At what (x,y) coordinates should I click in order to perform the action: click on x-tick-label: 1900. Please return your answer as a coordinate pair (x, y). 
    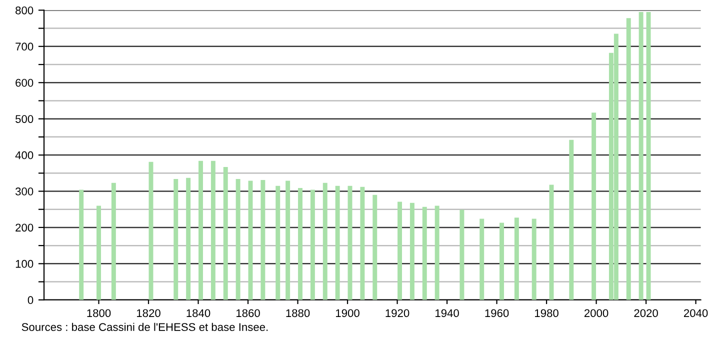
    Looking at the image, I should click on (348, 313).